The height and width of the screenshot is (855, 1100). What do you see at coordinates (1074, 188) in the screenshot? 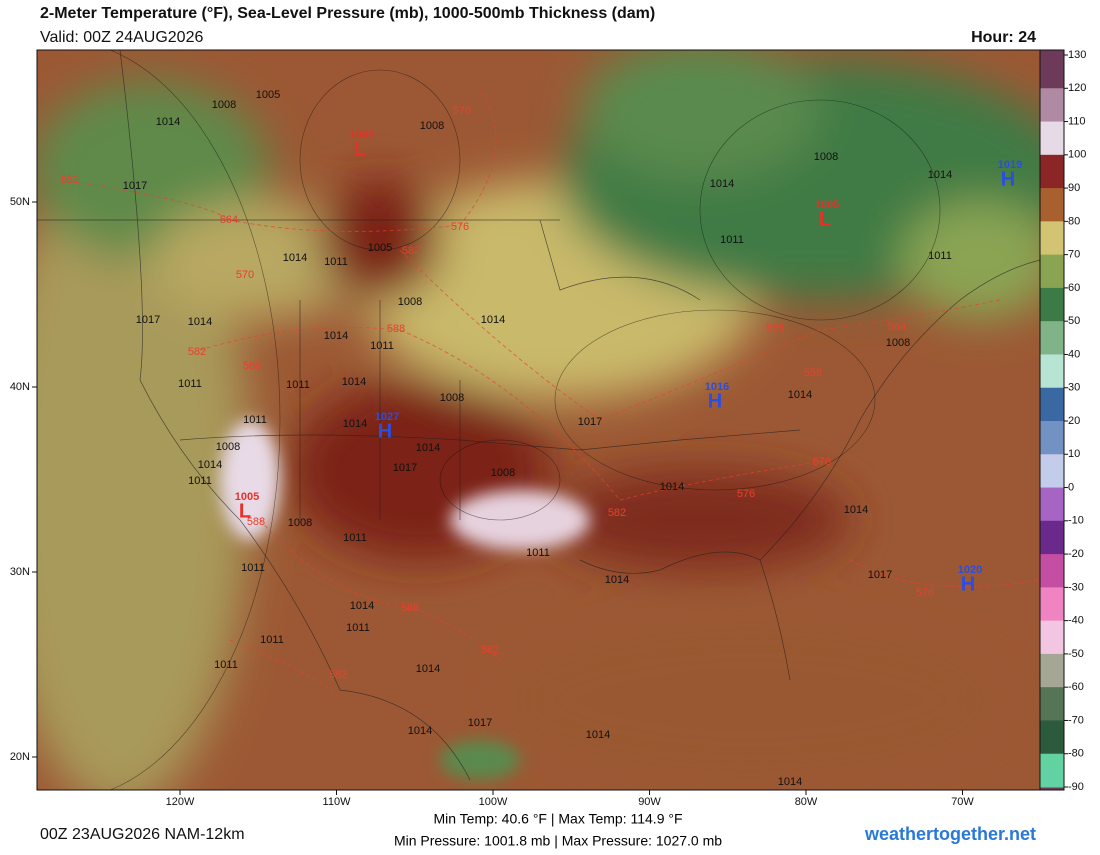
I see `colorbar-label: 90` at bounding box center [1074, 188].